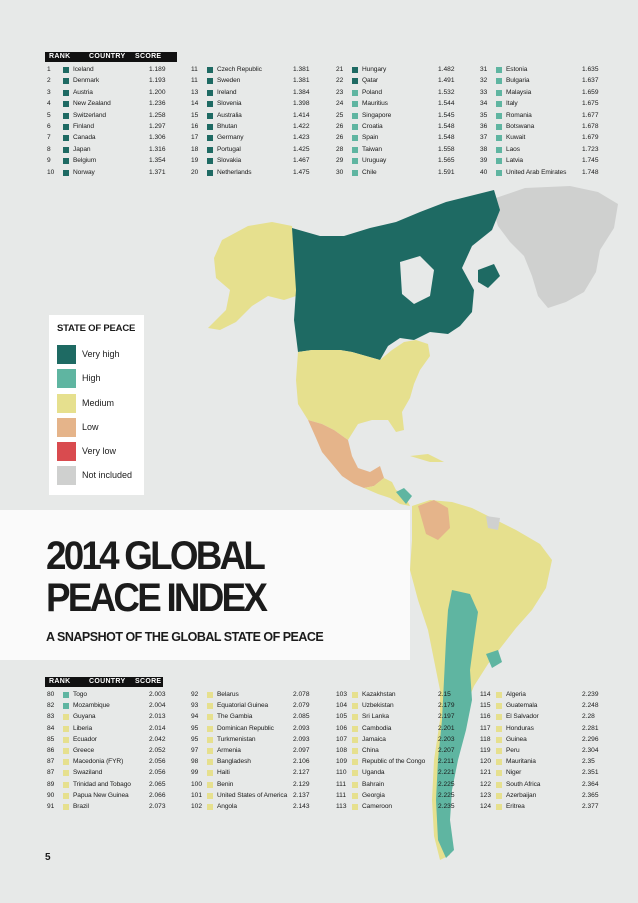 This screenshot has height=903, width=638. I want to click on table-row: 108 China 2.207, so click(411, 750).